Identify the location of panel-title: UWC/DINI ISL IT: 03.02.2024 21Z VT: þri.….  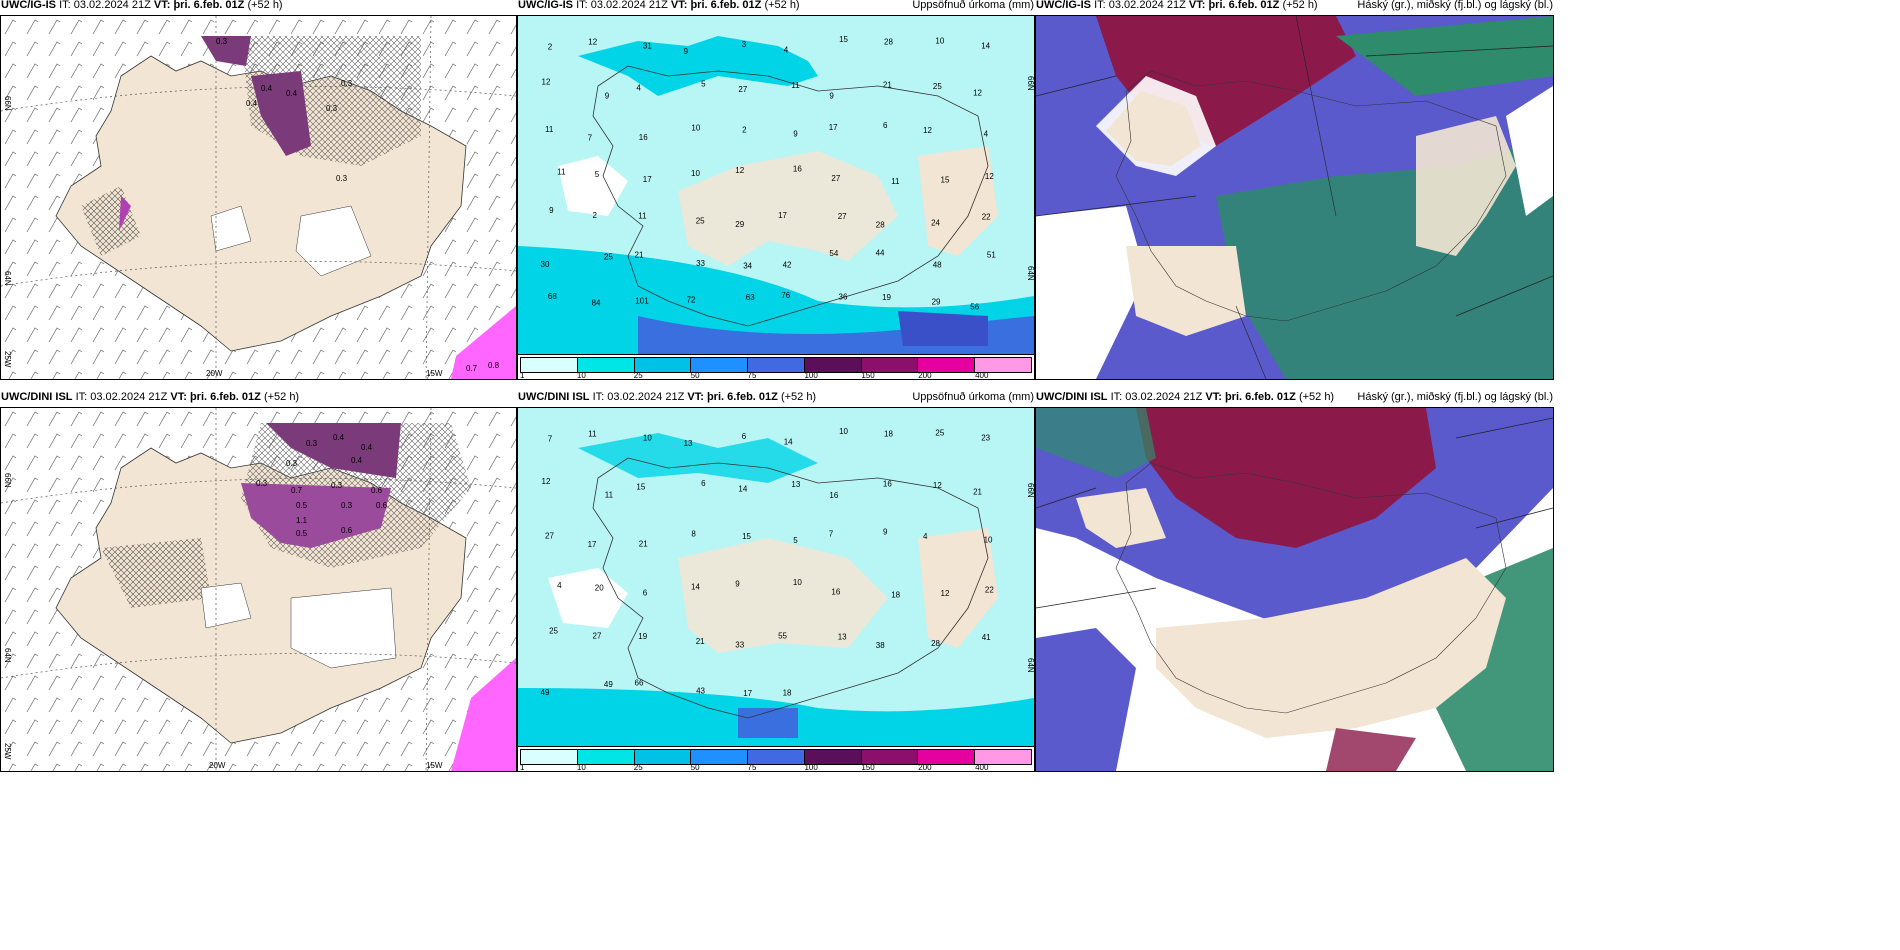
(1185, 397).